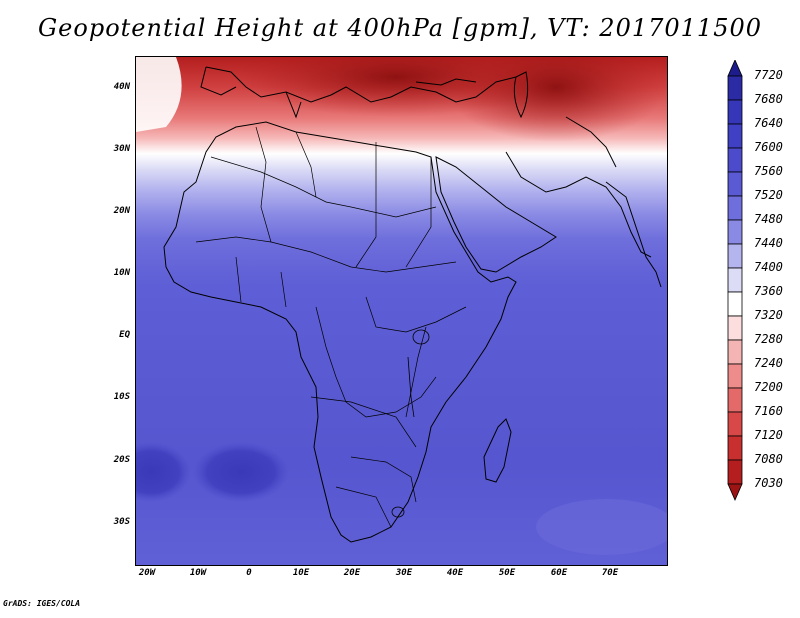 This screenshot has height=618, width=800. I want to click on lon-label-20w: 20W, so click(147, 573).